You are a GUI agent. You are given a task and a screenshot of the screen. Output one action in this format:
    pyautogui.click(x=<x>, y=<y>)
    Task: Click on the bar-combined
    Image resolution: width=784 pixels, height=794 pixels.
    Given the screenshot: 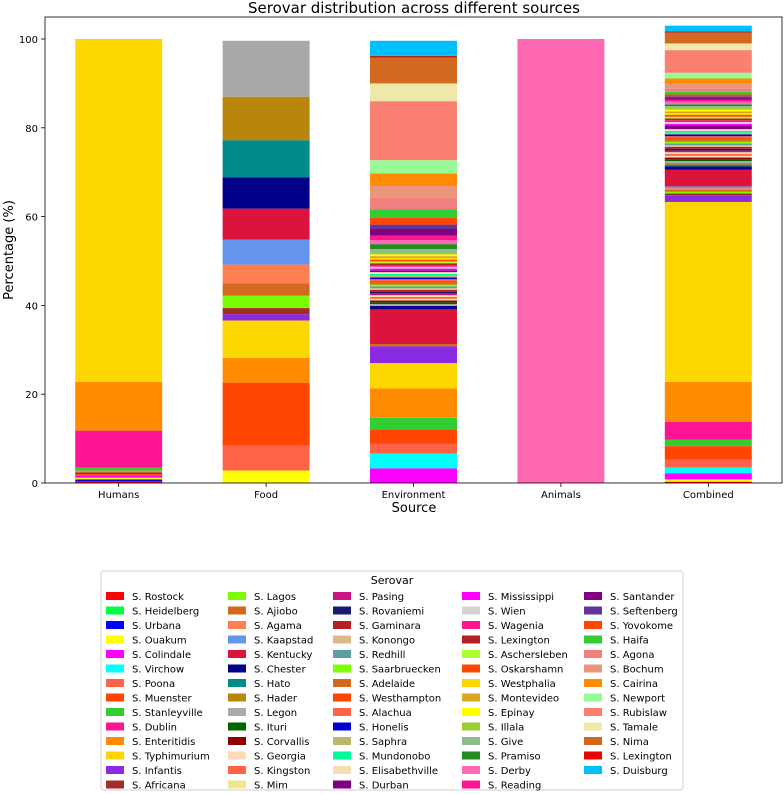 What is the action you would take?
    pyautogui.click(x=708, y=254)
    